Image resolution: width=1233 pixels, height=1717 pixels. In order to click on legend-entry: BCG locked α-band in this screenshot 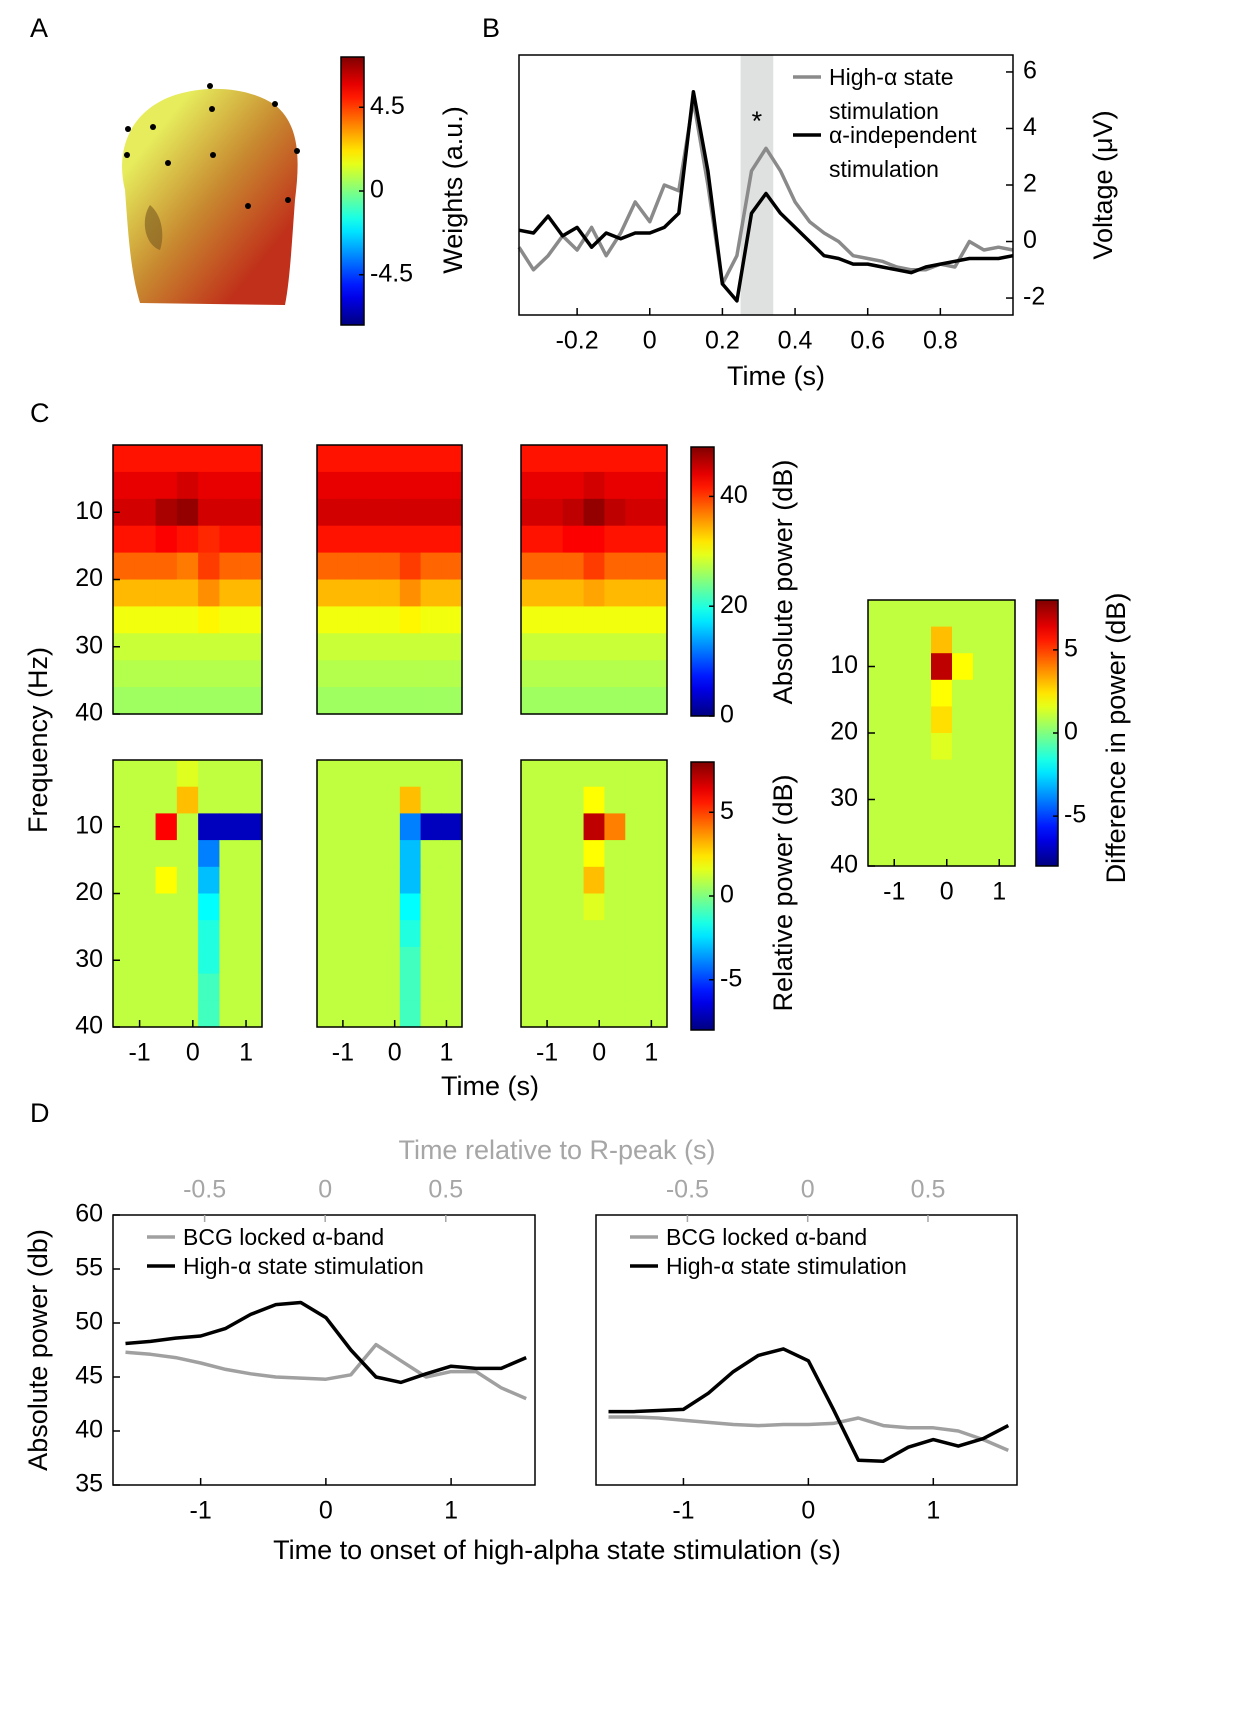, I will do `click(766, 1237)`.